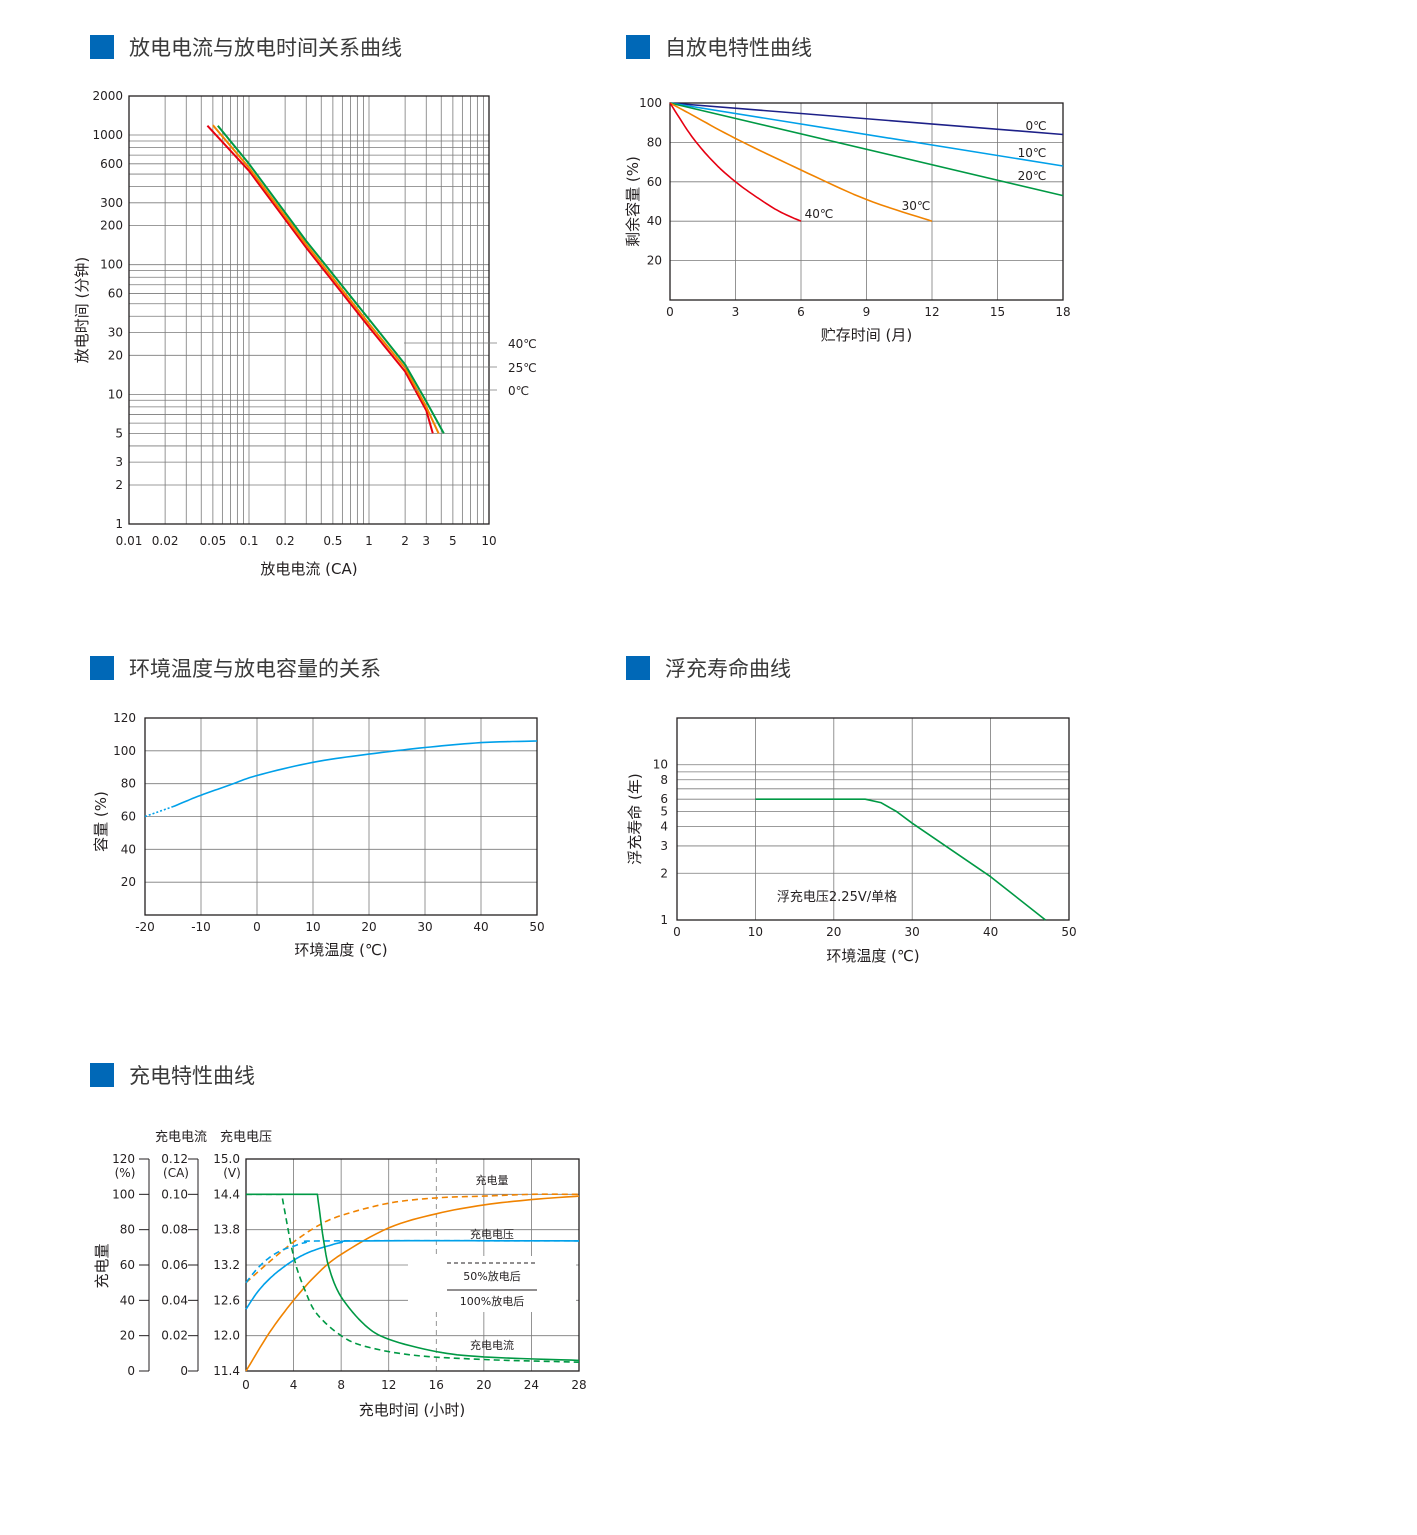 This screenshot has height=1535, width=1417. I want to click on y-tick-label: 20, so click(128, 882).